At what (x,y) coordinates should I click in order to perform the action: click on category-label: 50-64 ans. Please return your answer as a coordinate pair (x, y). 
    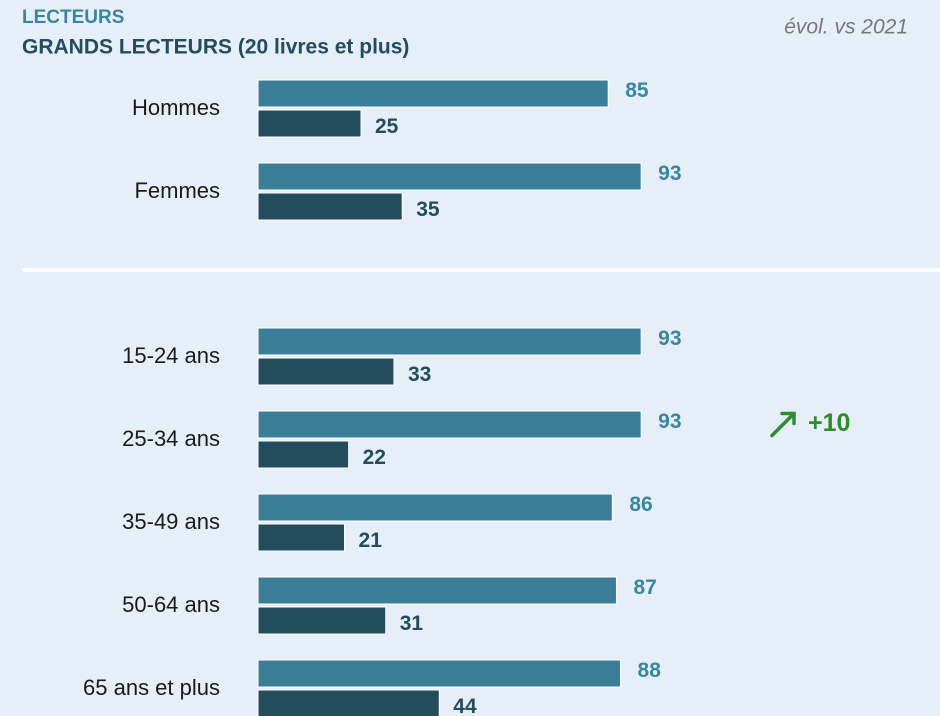
    Looking at the image, I should click on (171, 604).